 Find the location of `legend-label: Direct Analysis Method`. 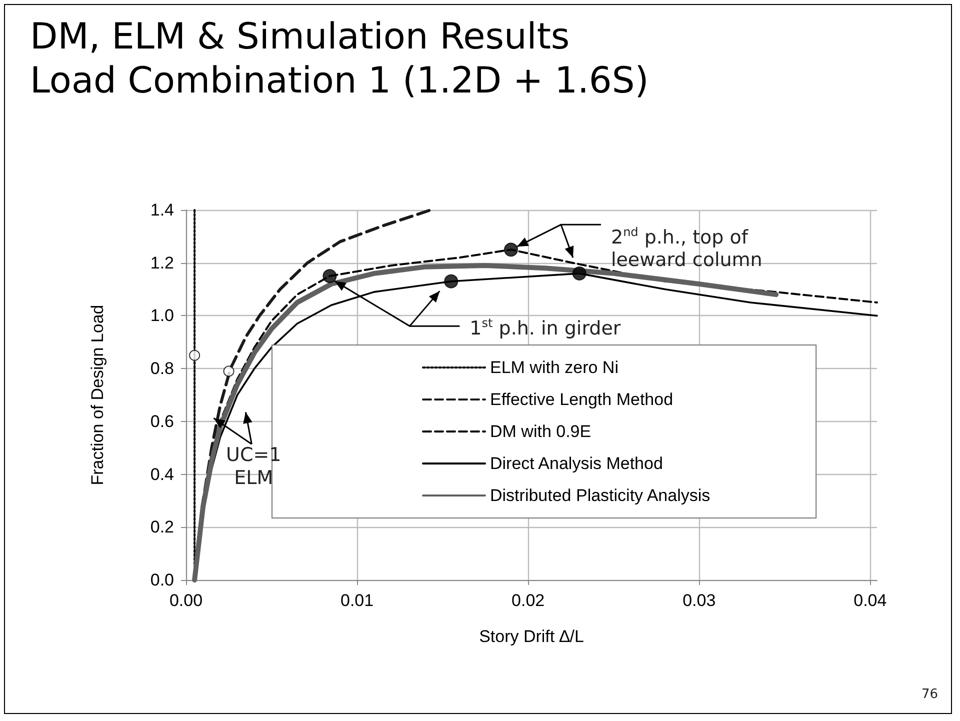

legend-label: Direct Analysis Method is located at coordinates (576, 463).